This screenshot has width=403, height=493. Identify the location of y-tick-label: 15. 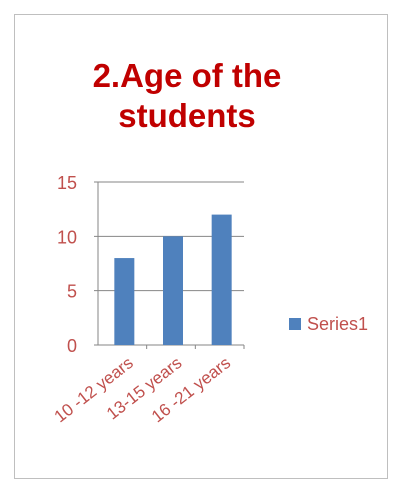
(67, 183).